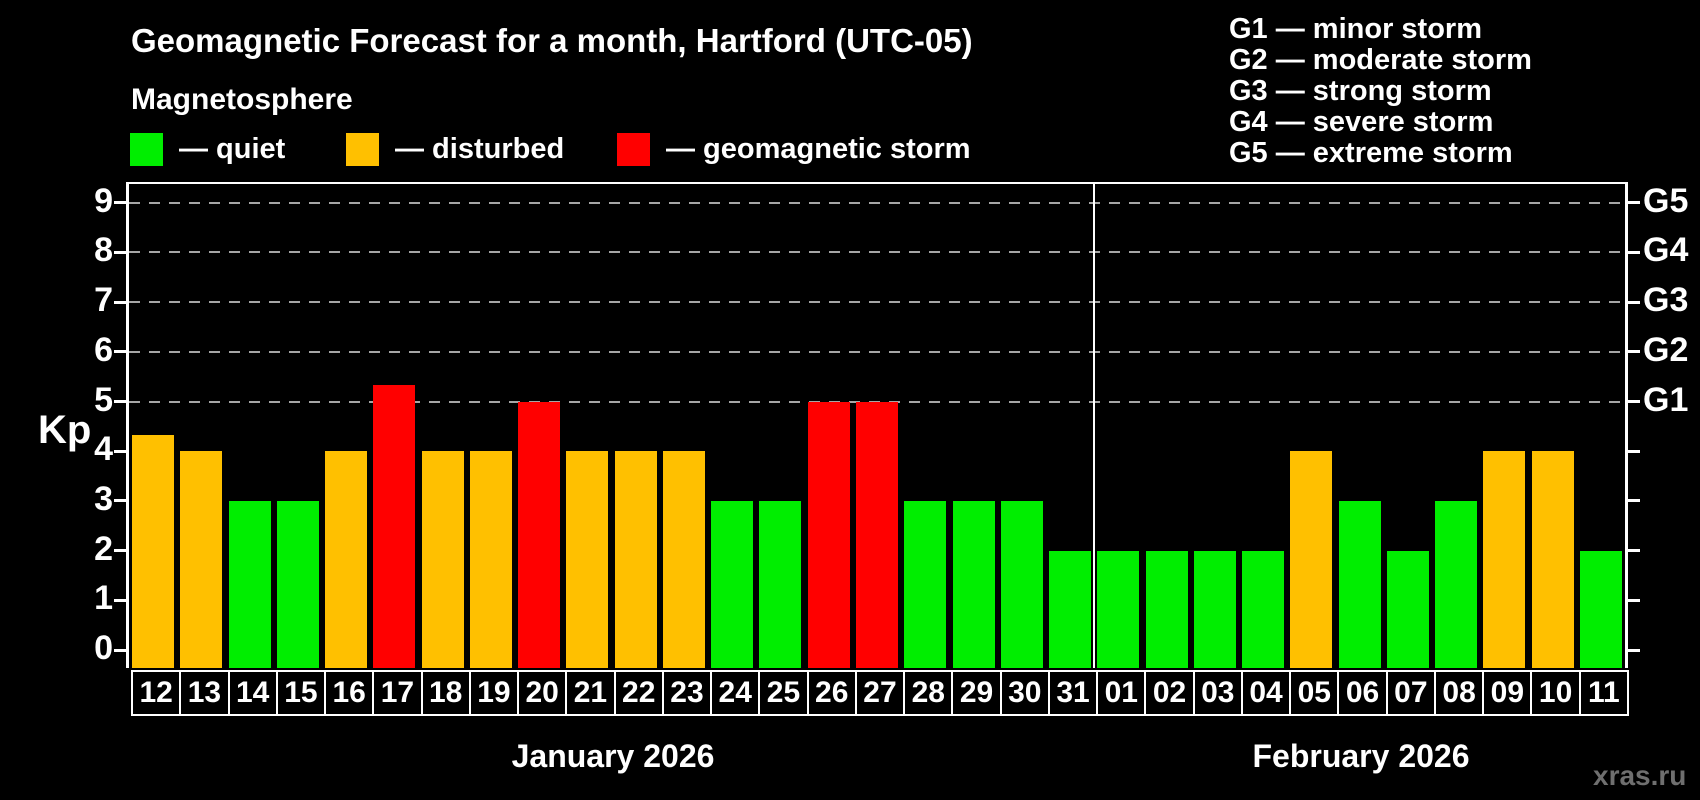 The width and height of the screenshot is (1700, 800). Describe the element at coordinates (1666, 250) in the screenshot. I see `g-axis-label-g4: G4` at that location.